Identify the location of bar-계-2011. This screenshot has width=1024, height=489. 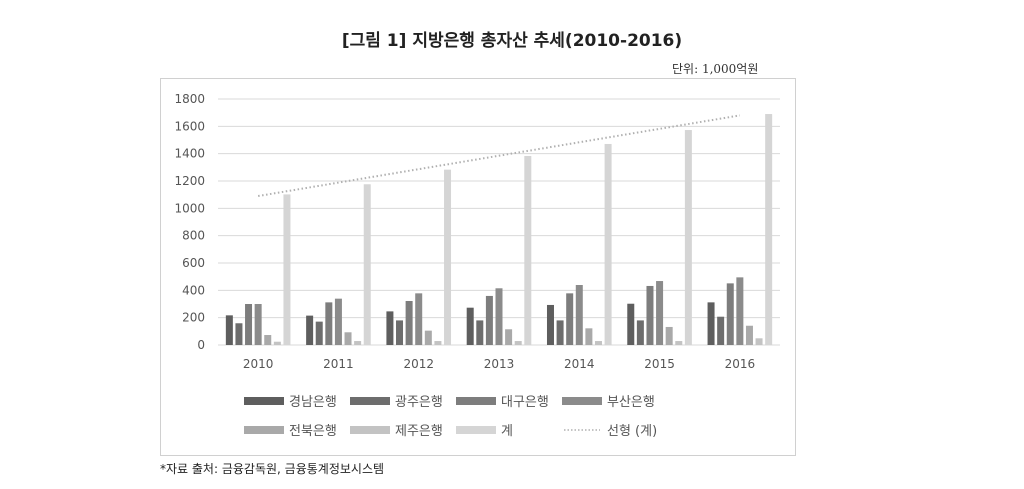
(367, 264).